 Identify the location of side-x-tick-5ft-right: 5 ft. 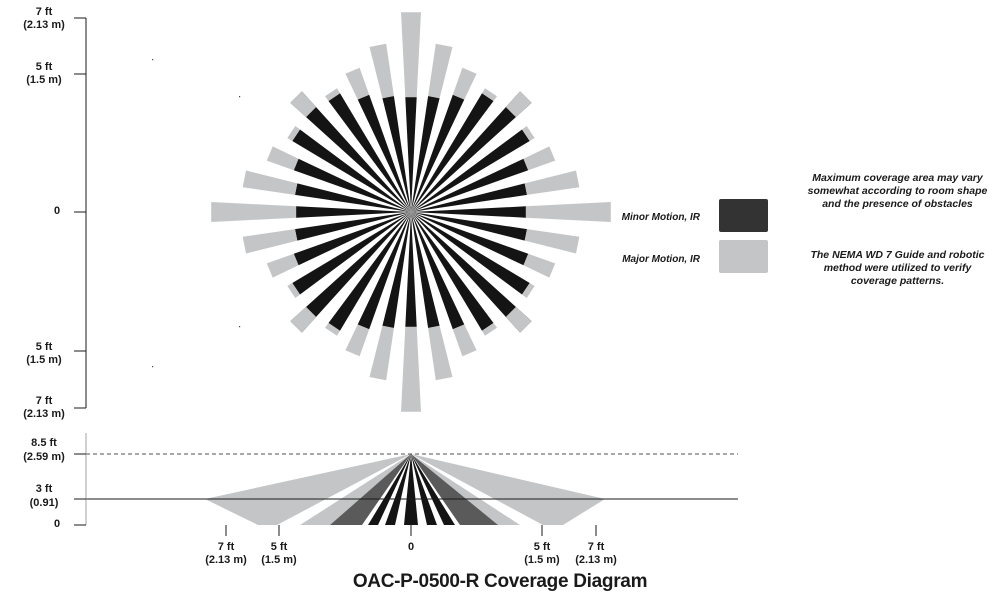
(542, 547).